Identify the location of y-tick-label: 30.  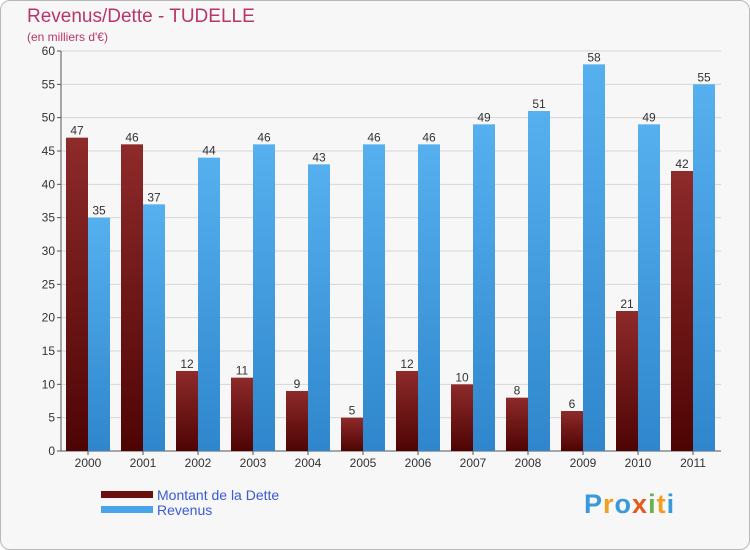
(49, 251).